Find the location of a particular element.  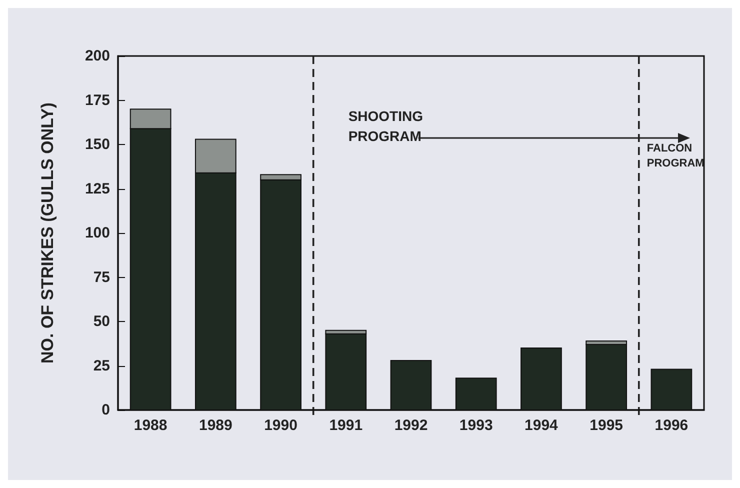

ref-line-label: SHOOTING PROGRAM is located at coordinates (386, 126).